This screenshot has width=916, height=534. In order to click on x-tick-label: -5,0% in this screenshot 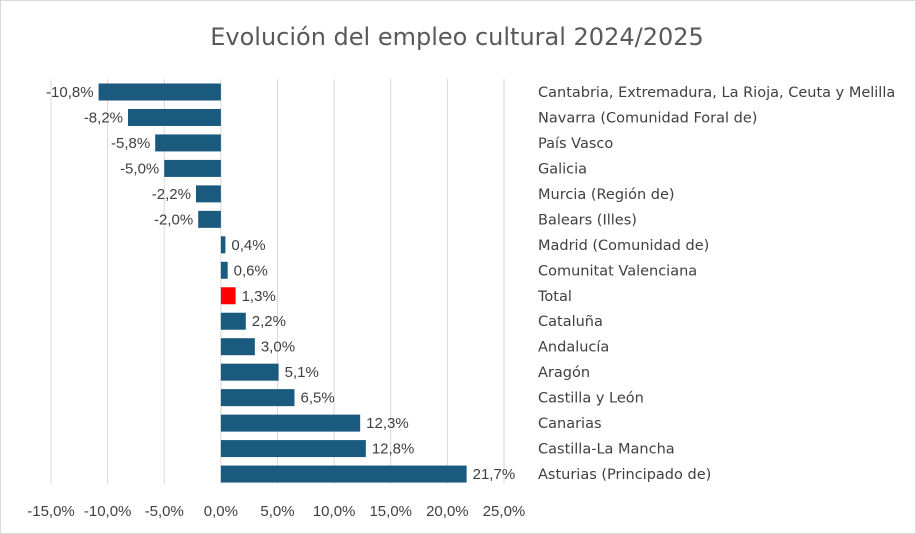, I will do `click(164, 511)`.